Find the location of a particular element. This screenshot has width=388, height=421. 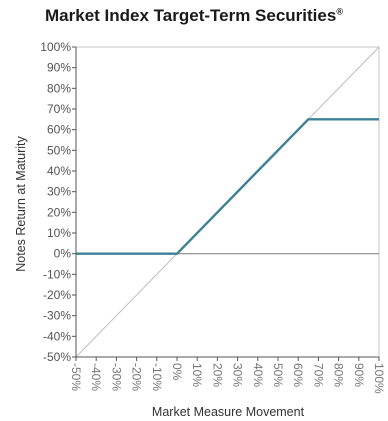

registered-mark: ® is located at coordinates (339, 11).